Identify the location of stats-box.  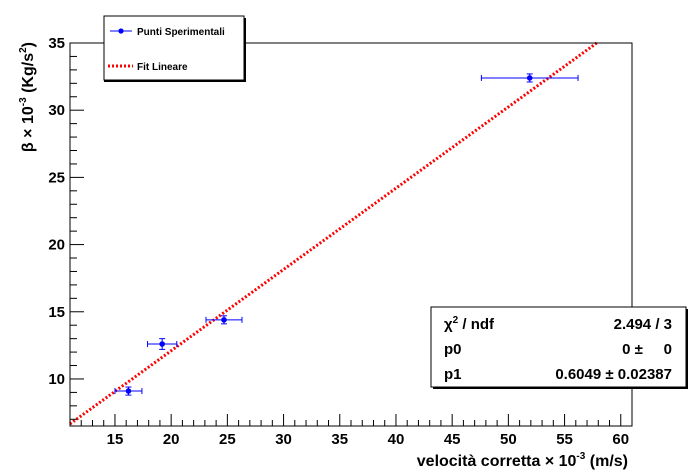
(558, 347).